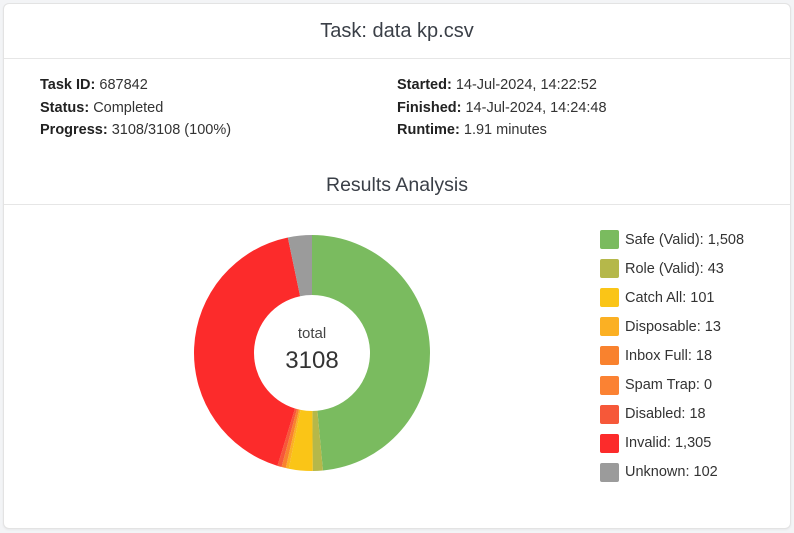 This screenshot has height=533, width=794. Describe the element at coordinates (397, 185) in the screenshot. I see `results-analysis-title: Results Analysis` at that location.